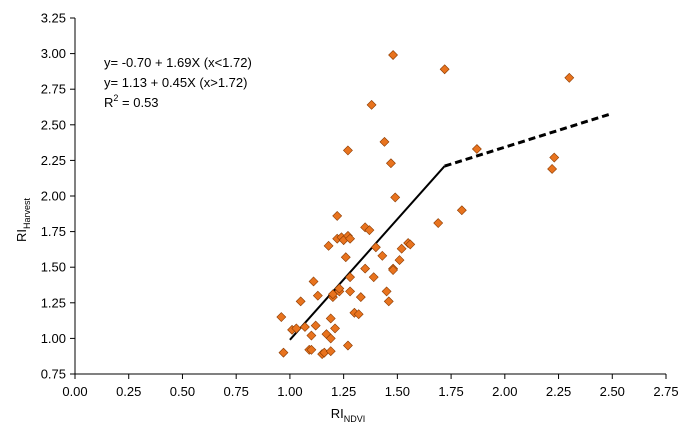 This screenshot has height=435, width=688. I want to click on x-tick-label: 1.50, so click(397, 391).